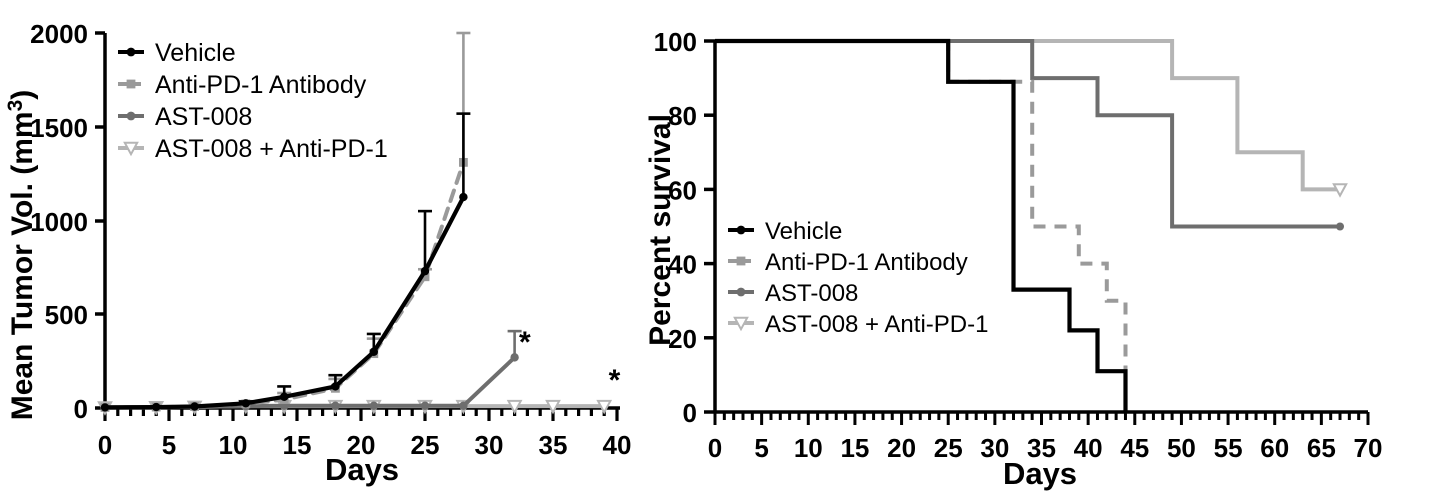  Describe the element at coordinates (1228, 448) in the screenshot. I see `x-tick-label: 55` at that location.